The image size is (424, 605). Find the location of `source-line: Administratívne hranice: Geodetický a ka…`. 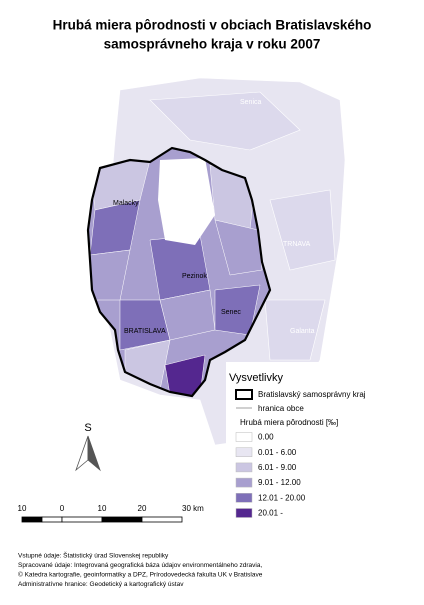

source-line: Administratívne hranice: Geodetický a ka… is located at coordinates (101, 584).